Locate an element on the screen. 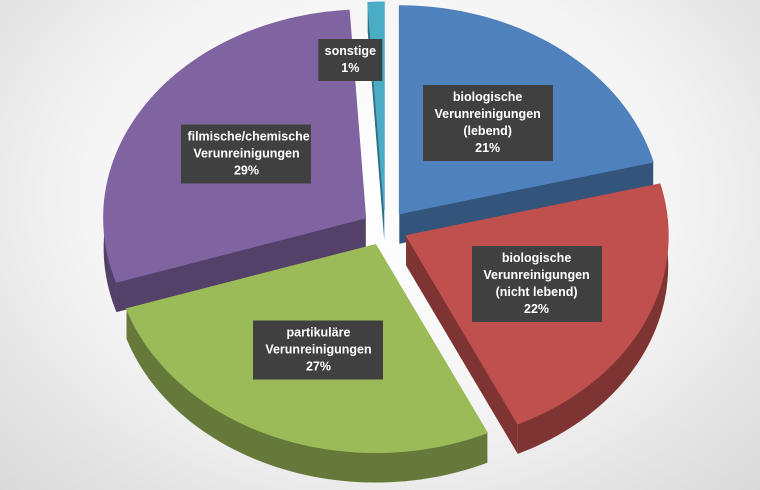  label-value: 29% is located at coordinates (246, 170).